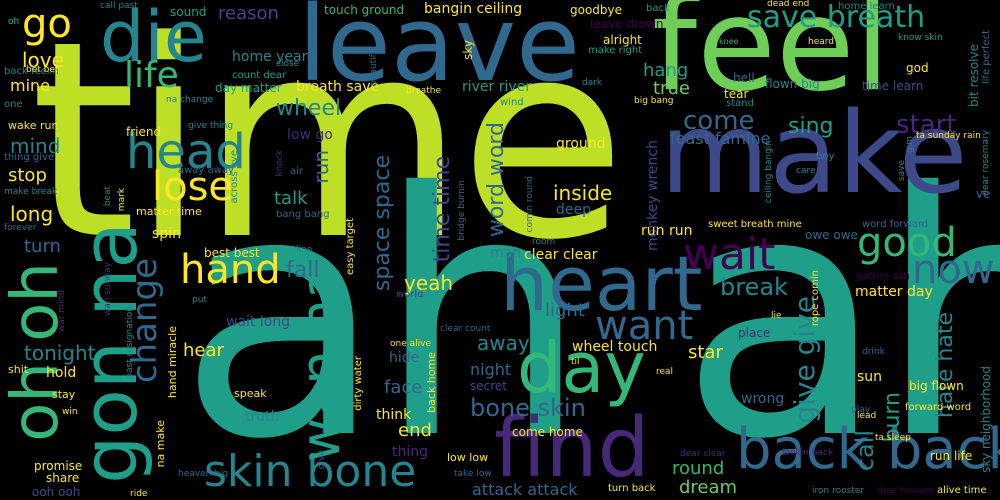 Image resolution: width=1000 pixels, height=500 pixels. What do you see at coordinates (528, 408) in the screenshot?
I see `word-bone-skin: bone skin` at bounding box center [528, 408].